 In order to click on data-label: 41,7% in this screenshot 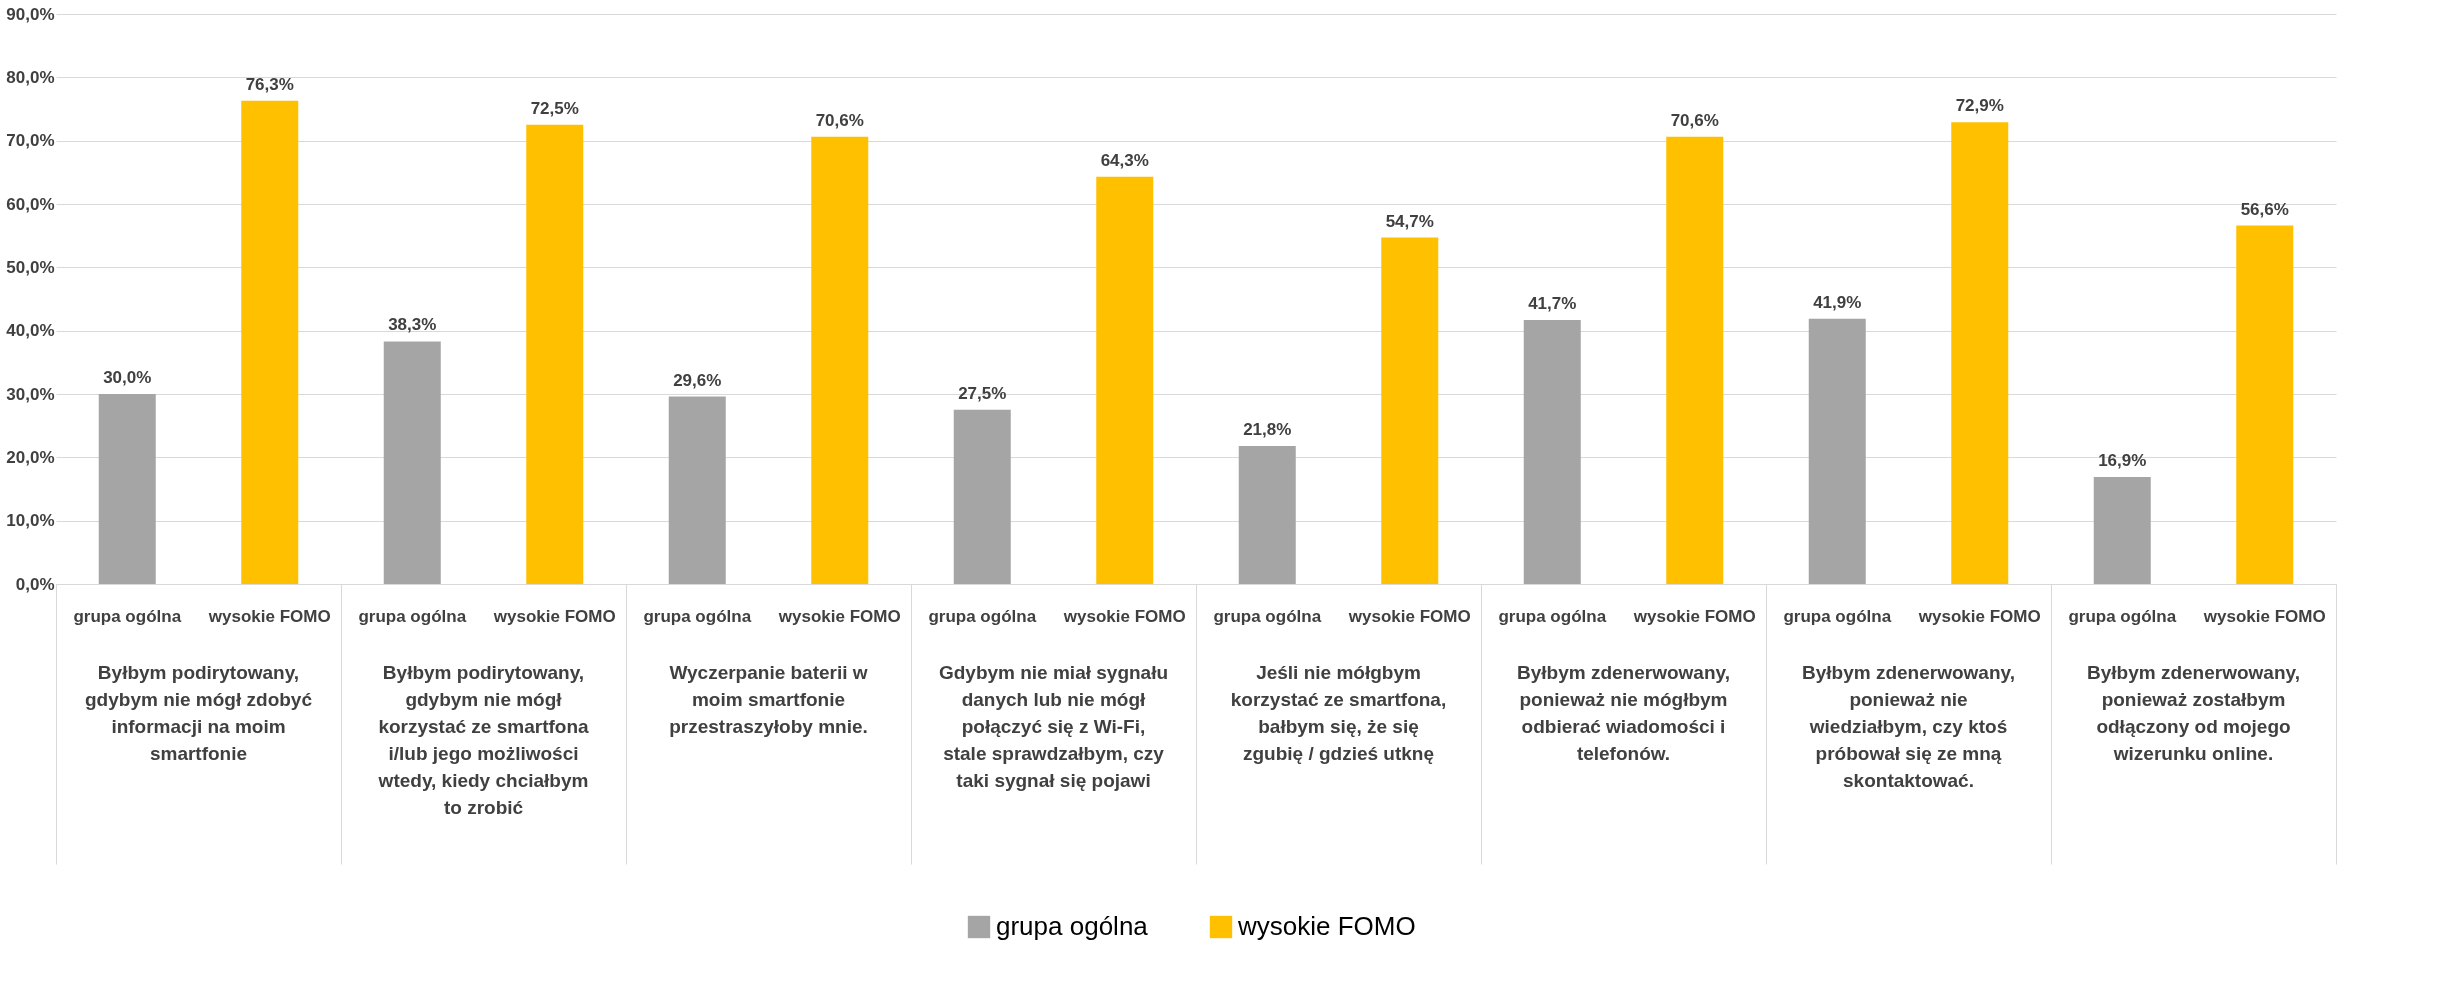, I will do `click(1552, 303)`.